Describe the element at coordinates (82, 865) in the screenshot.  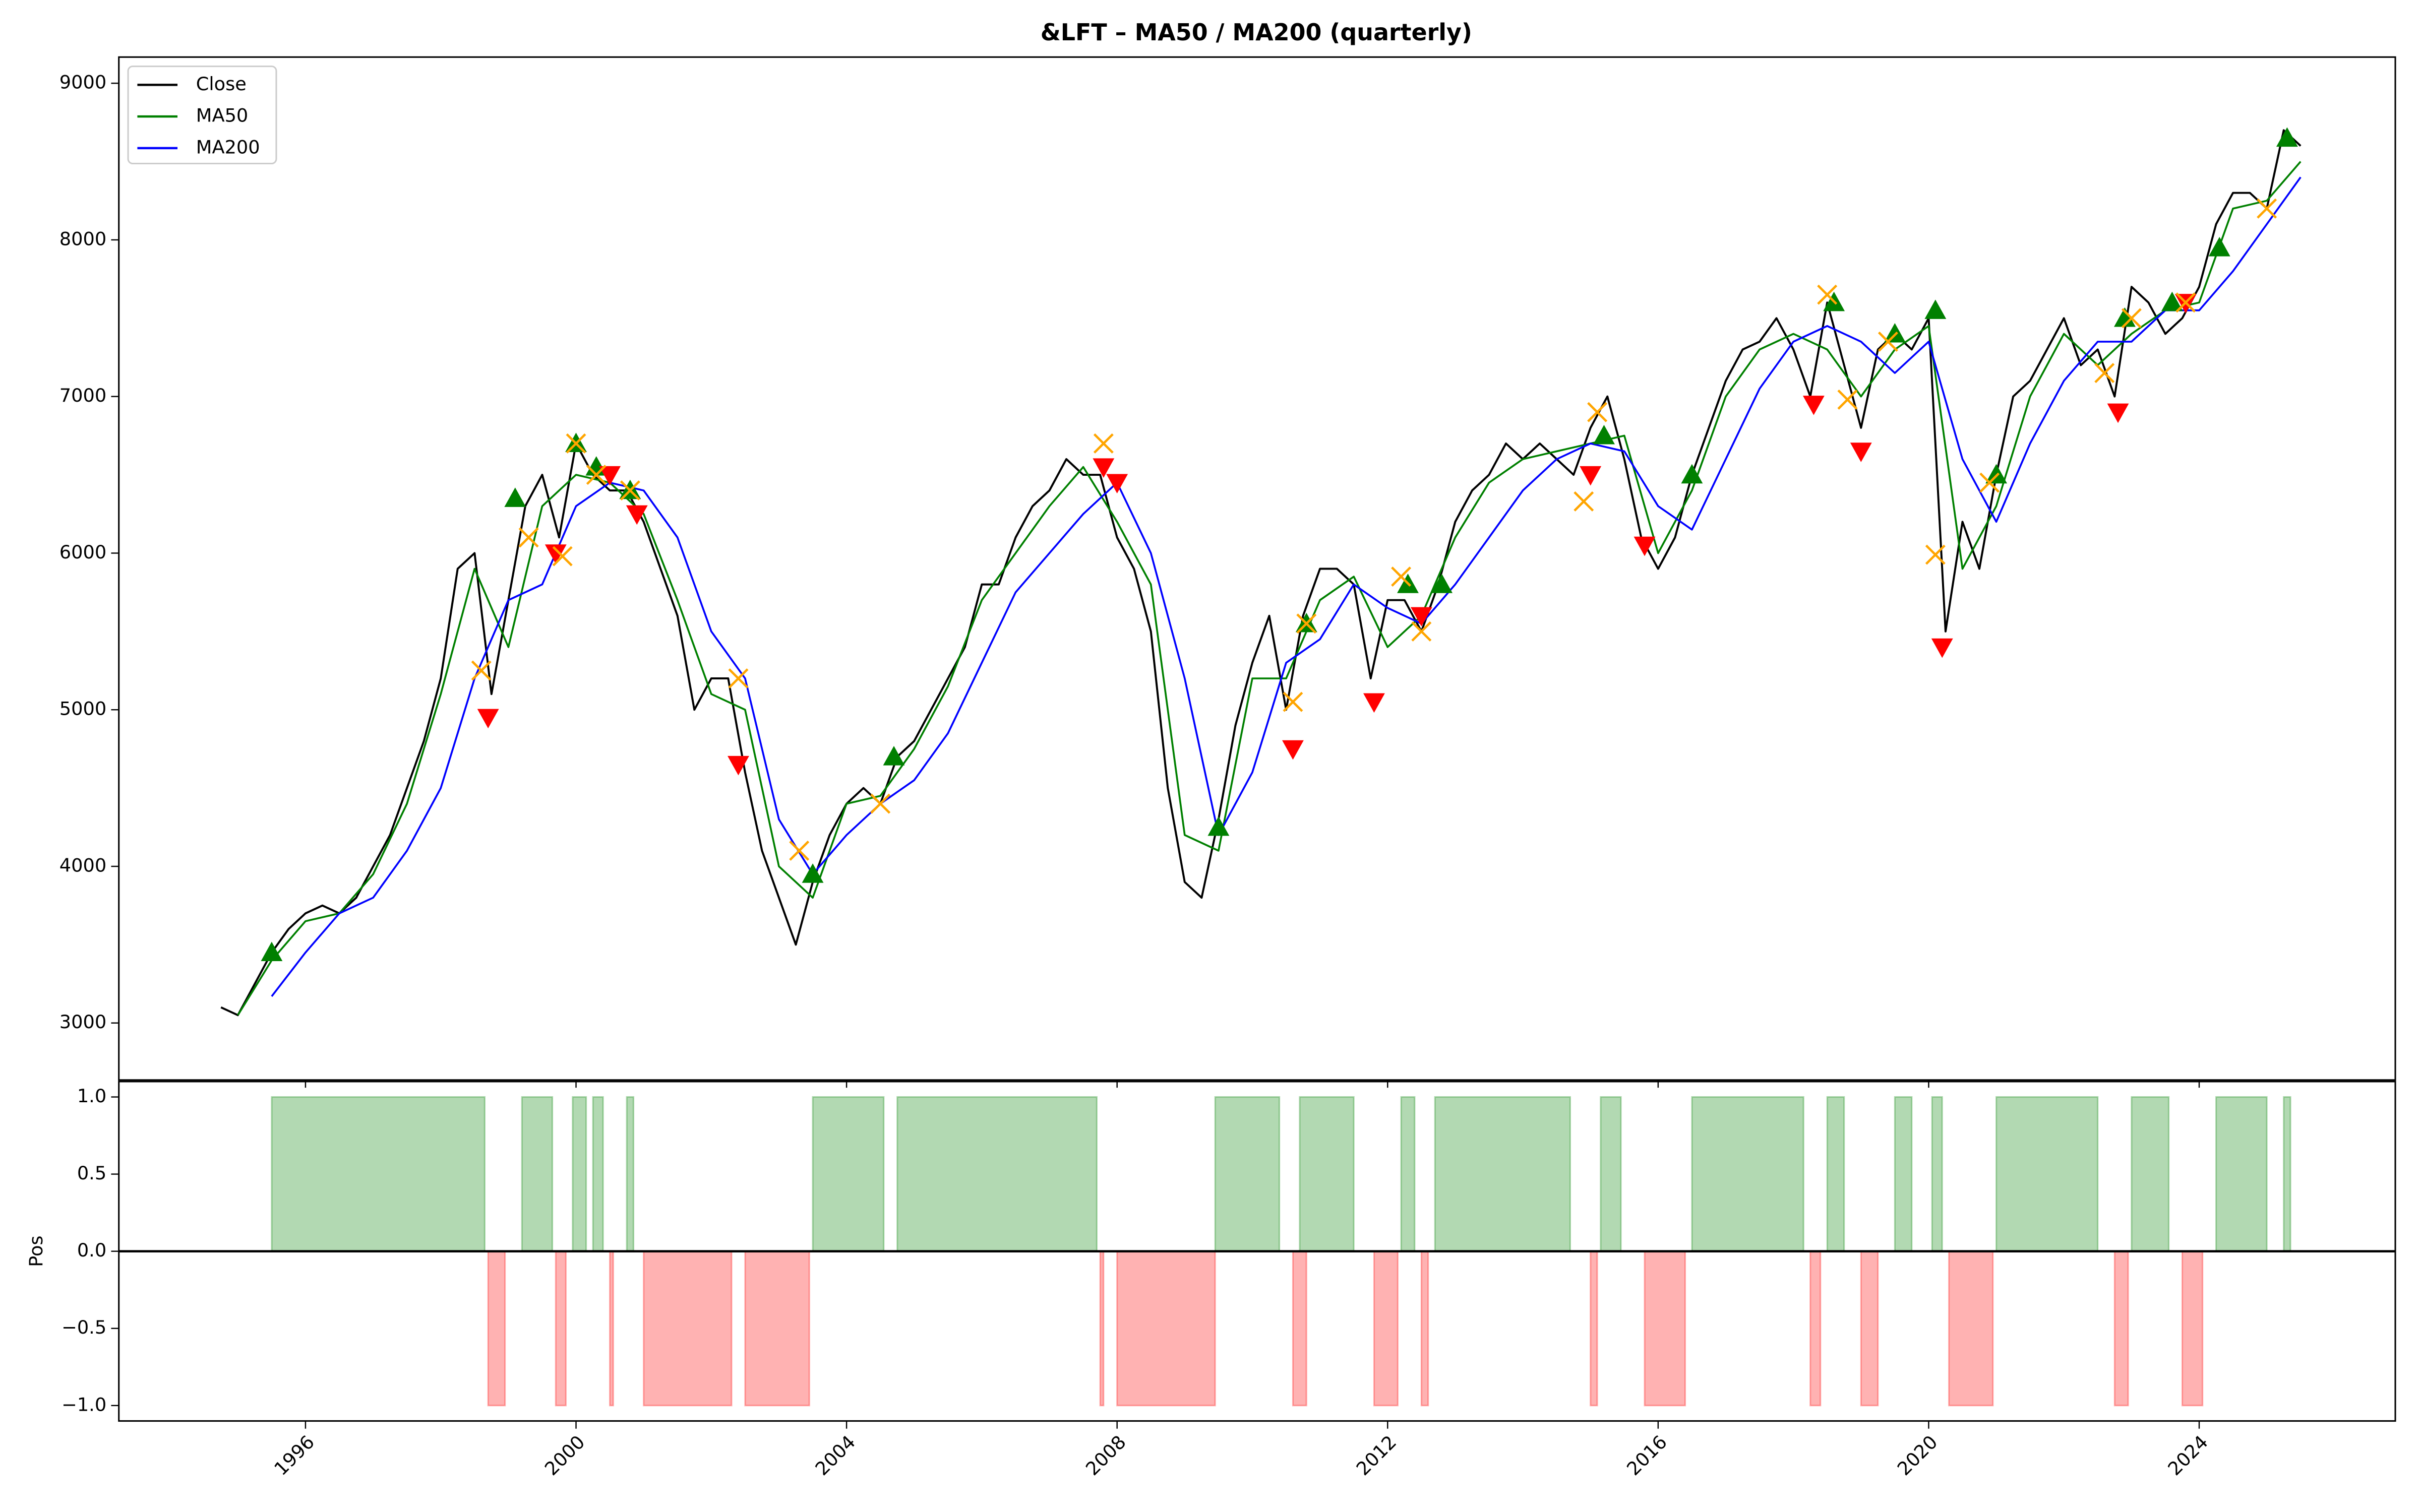
I see `y-tick-label: 4000` at that location.